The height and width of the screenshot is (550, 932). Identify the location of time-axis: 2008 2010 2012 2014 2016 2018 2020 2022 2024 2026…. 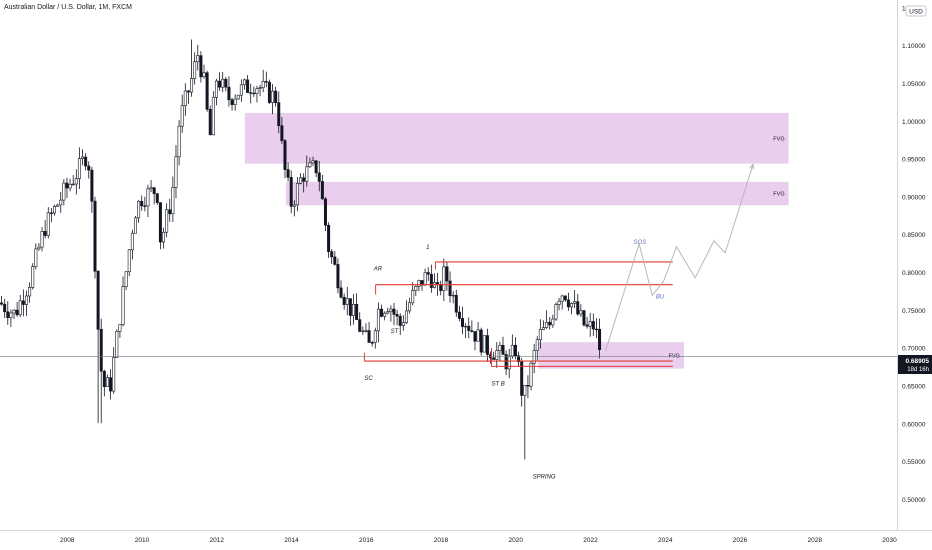
(478, 540).